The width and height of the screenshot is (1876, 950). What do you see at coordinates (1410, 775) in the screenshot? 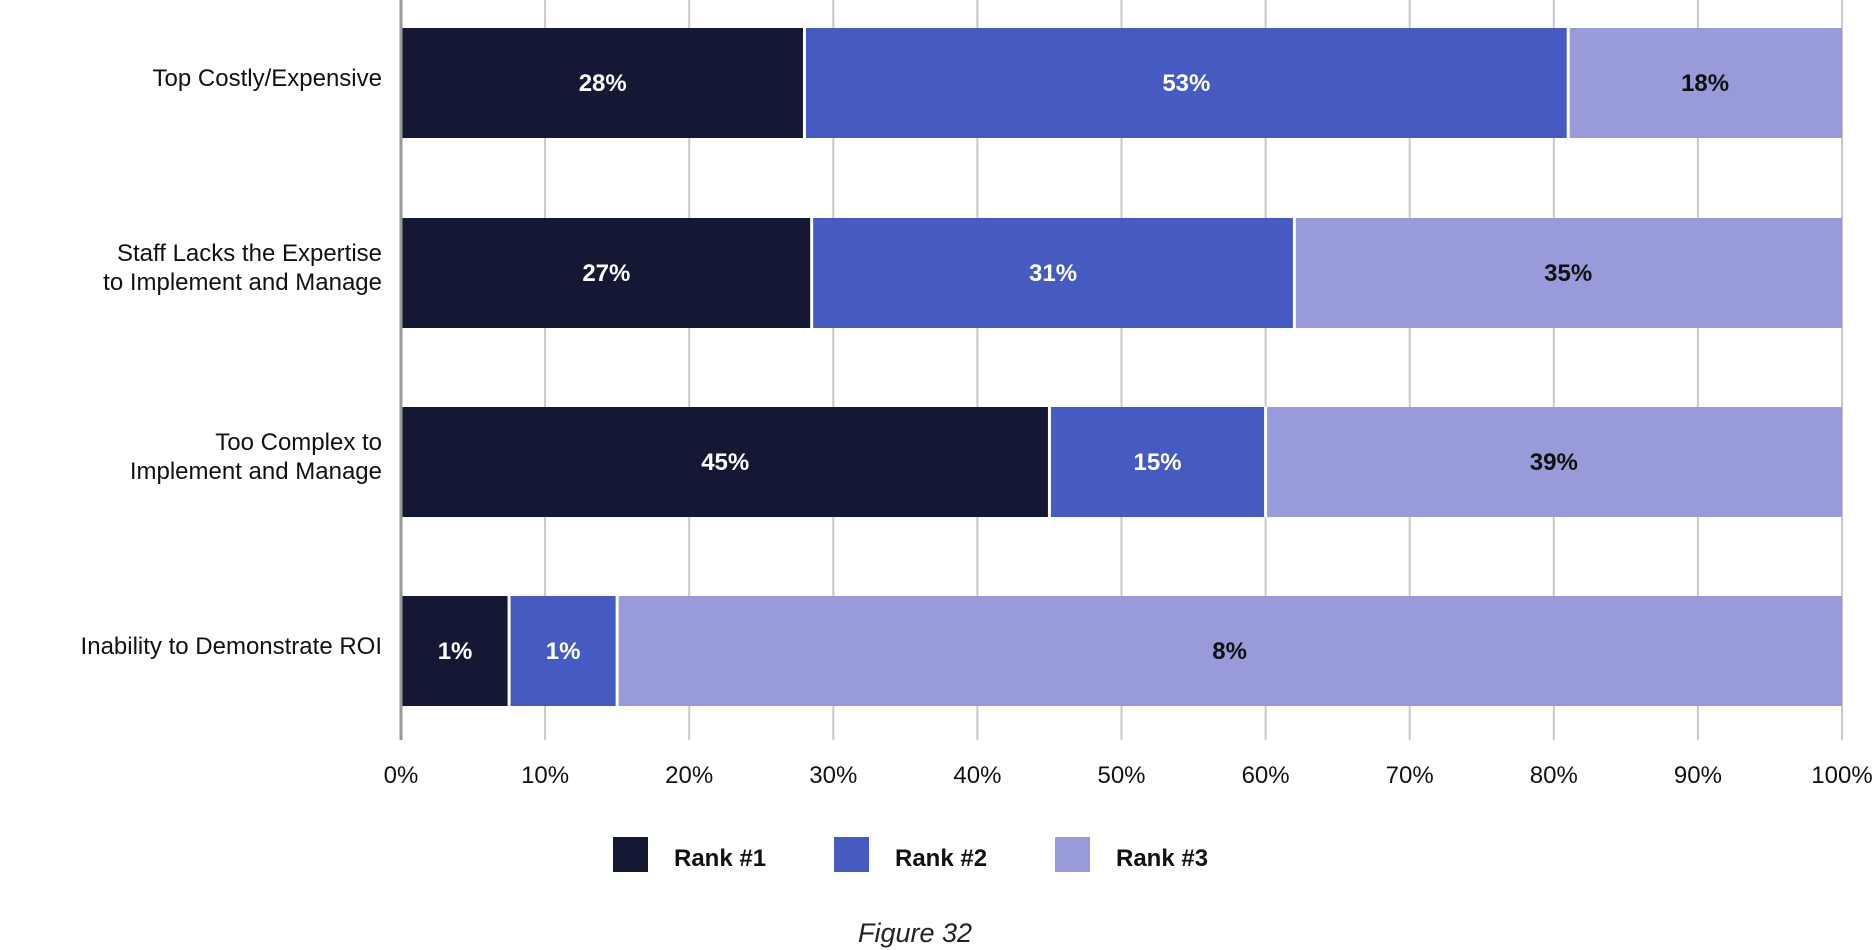
I see `x-tick-label: 70%` at bounding box center [1410, 775].